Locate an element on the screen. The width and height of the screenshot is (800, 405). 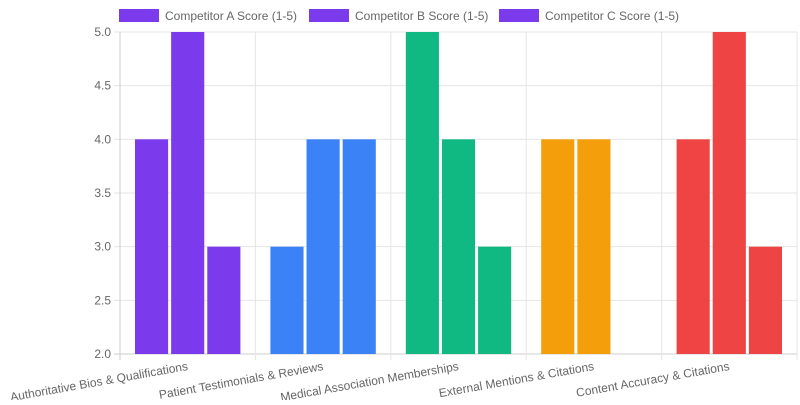
y-tick-label: 4.5 is located at coordinates (102, 86).